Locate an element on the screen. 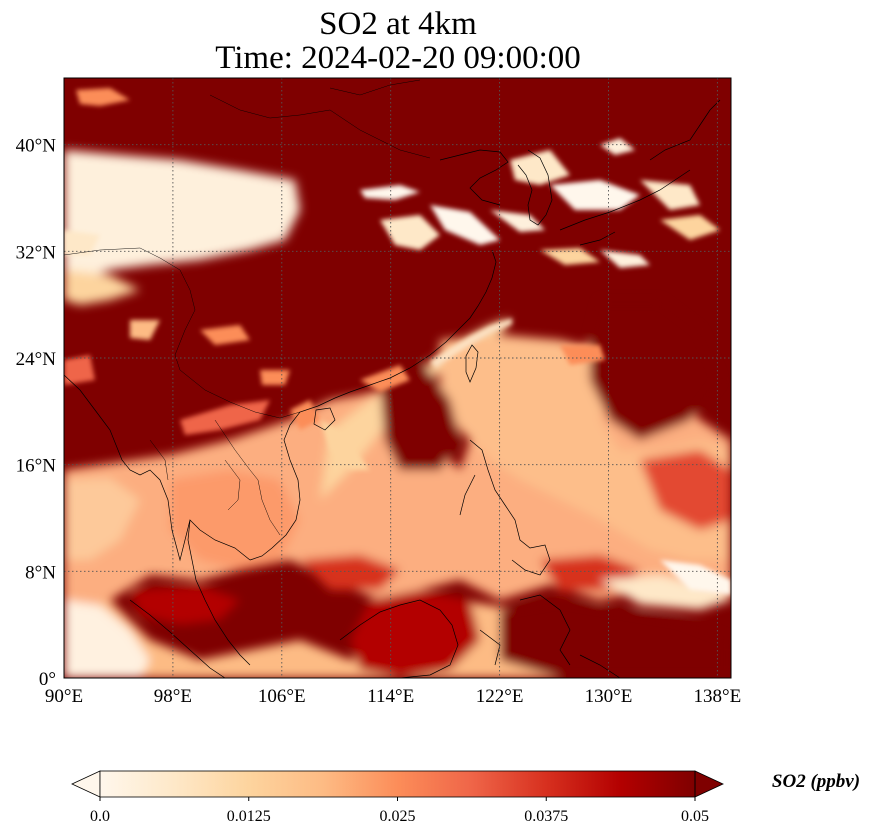 The width and height of the screenshot is (875, 836). lat-tick-label: 8°N is located at coordinates (40, 572).